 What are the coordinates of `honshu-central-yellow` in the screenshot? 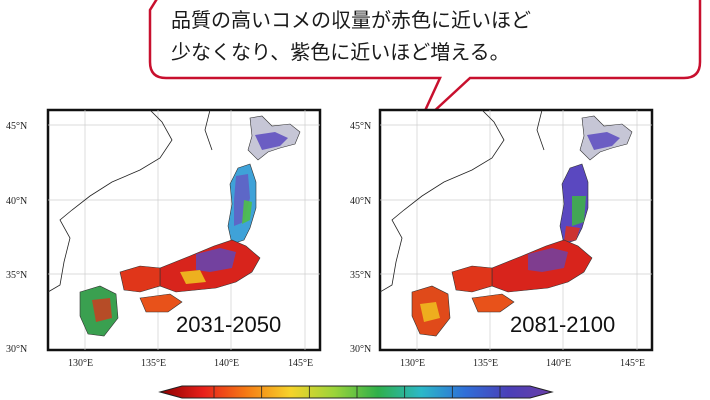 It's located at (193, 277).